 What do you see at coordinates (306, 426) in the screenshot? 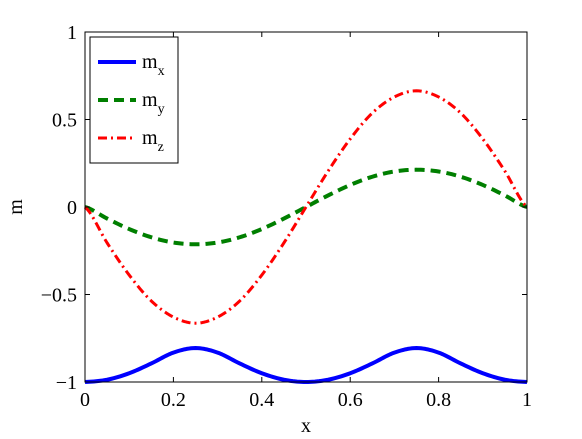
I see `x-axis-label: x` at bounding box center [306, 426].